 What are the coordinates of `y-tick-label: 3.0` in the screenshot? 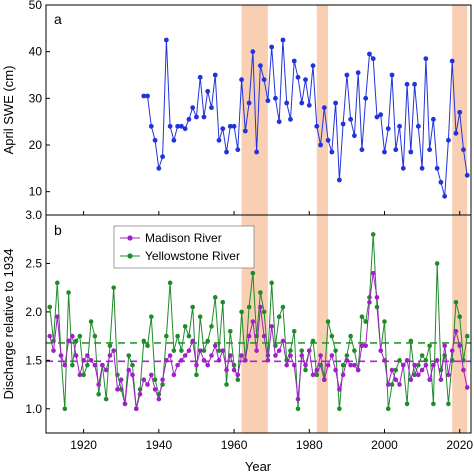 It's located at (33, 215).